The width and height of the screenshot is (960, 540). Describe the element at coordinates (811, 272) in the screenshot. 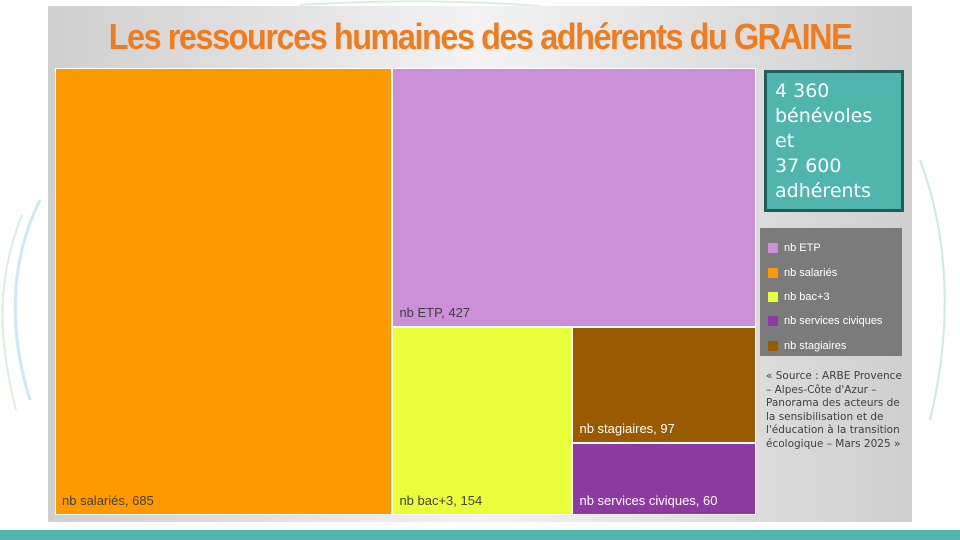

I see `legend-label: nb salariés` at that location.